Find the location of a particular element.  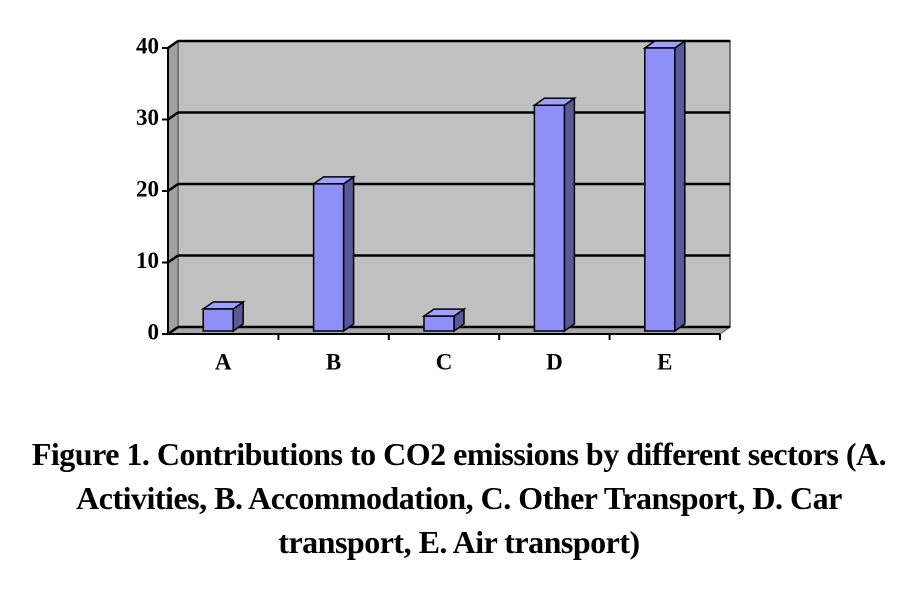

x-tick-label: C is located at coordinates (444, 361).